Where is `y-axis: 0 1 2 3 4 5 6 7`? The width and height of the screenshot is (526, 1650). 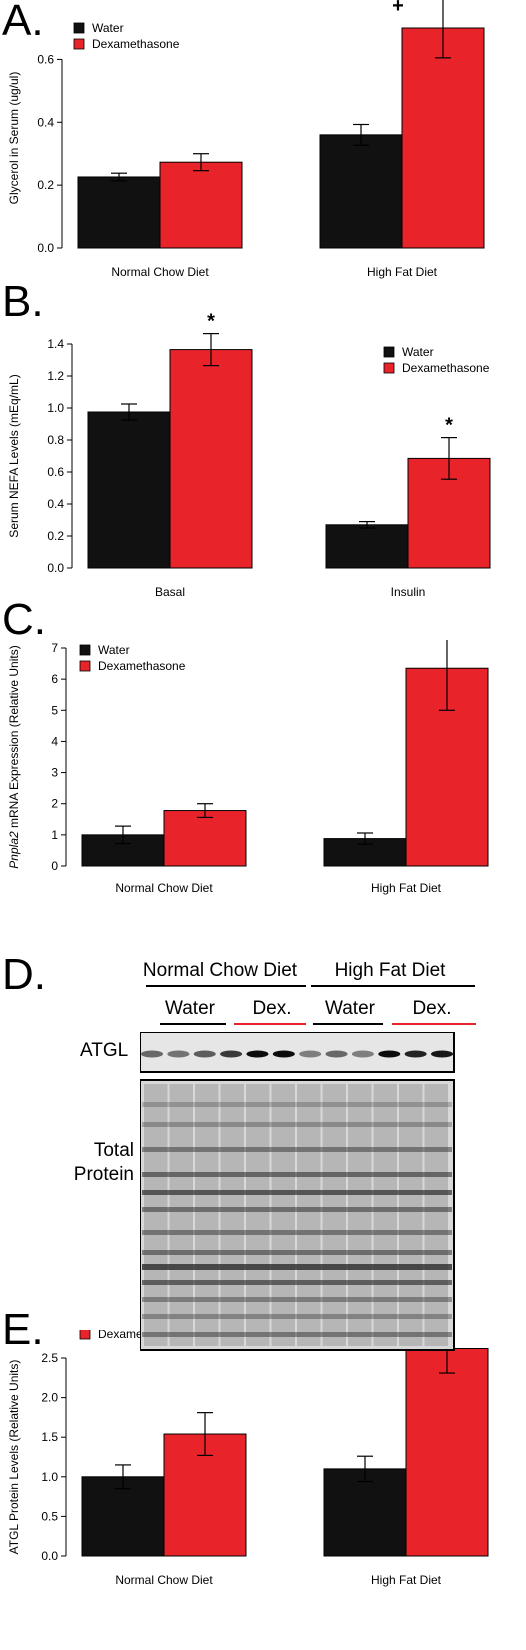
y-axis: 0 1 2 3 4 5 6 7 is located at coordinates (59, 757).